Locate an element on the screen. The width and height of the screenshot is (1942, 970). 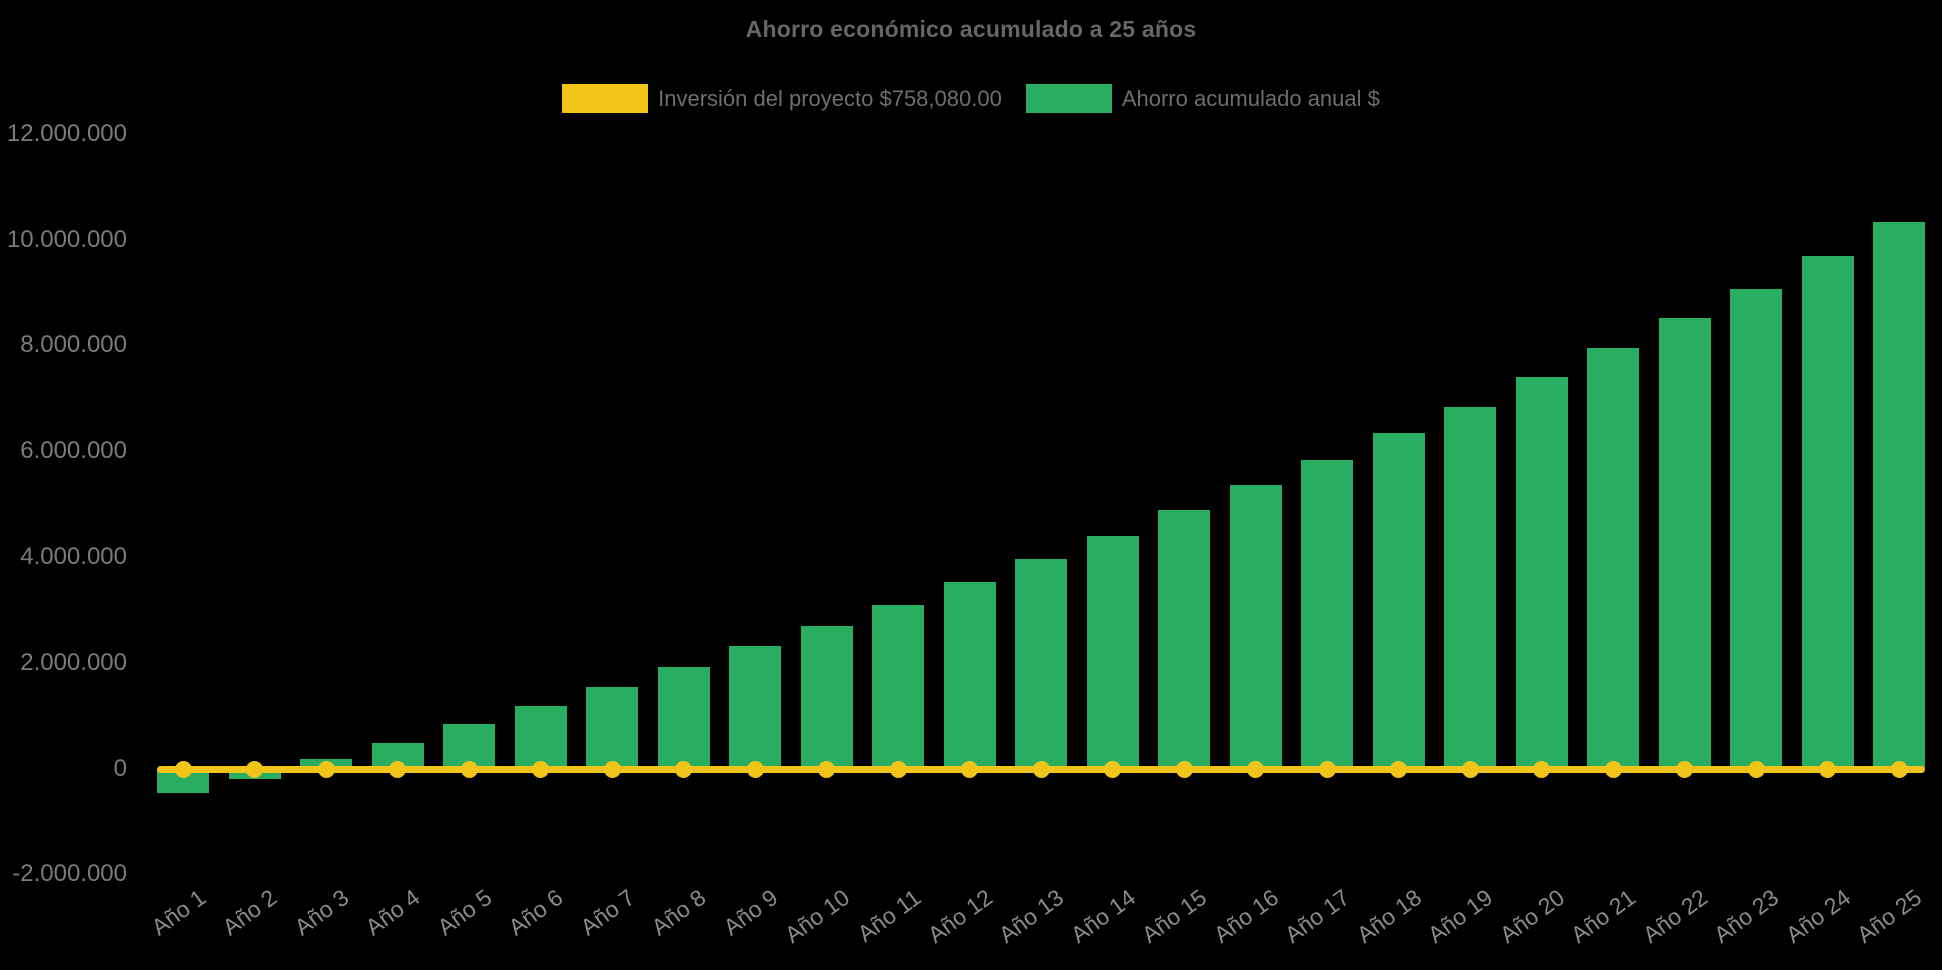
legend-label: Ahorro acumulado anual $ is located at coordinates (1250, 98).